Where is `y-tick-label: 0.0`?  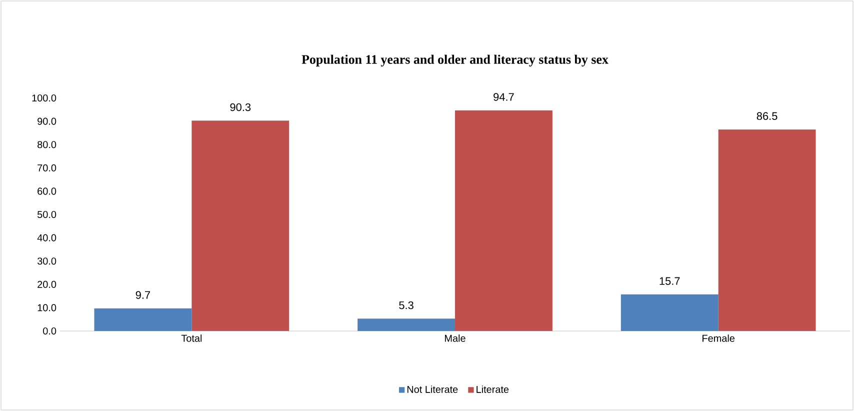
y-tick-label: 0.0 is located at coordinates (49, 331).